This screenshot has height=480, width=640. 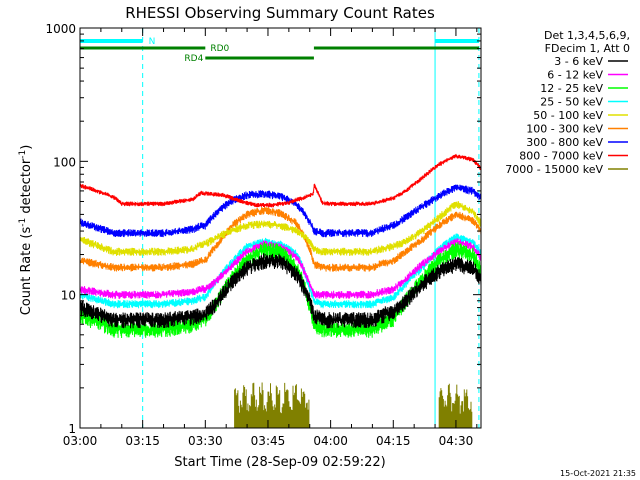 I want to click on y-tick-label: 1000, so click(x=60, y=29).